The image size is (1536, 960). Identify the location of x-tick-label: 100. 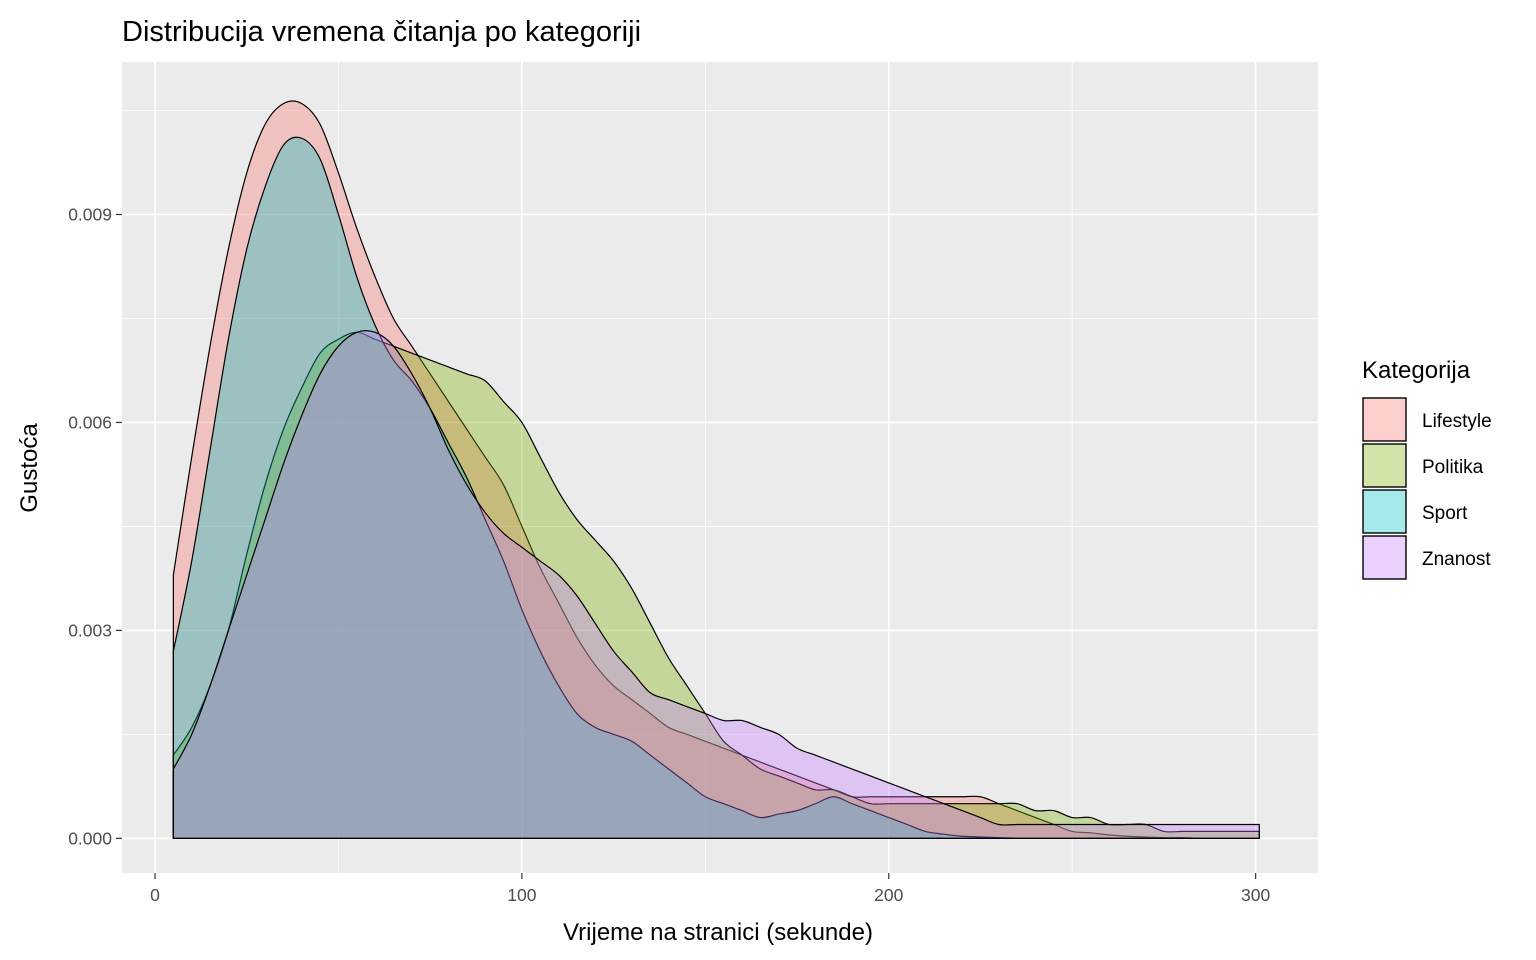
(521, 895).